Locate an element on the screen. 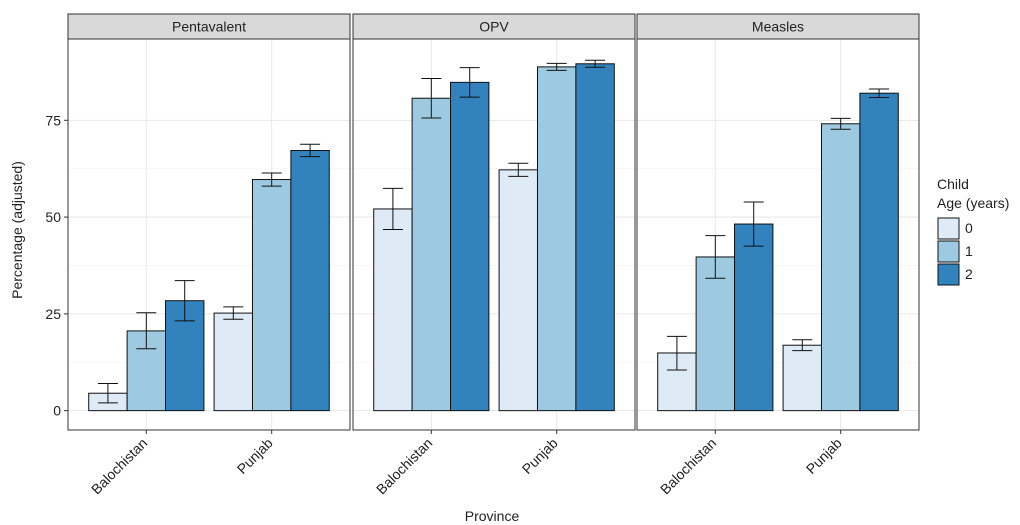 The width and height of the screenshot is (1020, 525). strip-label: Measles is located at coordinates (778, 27).